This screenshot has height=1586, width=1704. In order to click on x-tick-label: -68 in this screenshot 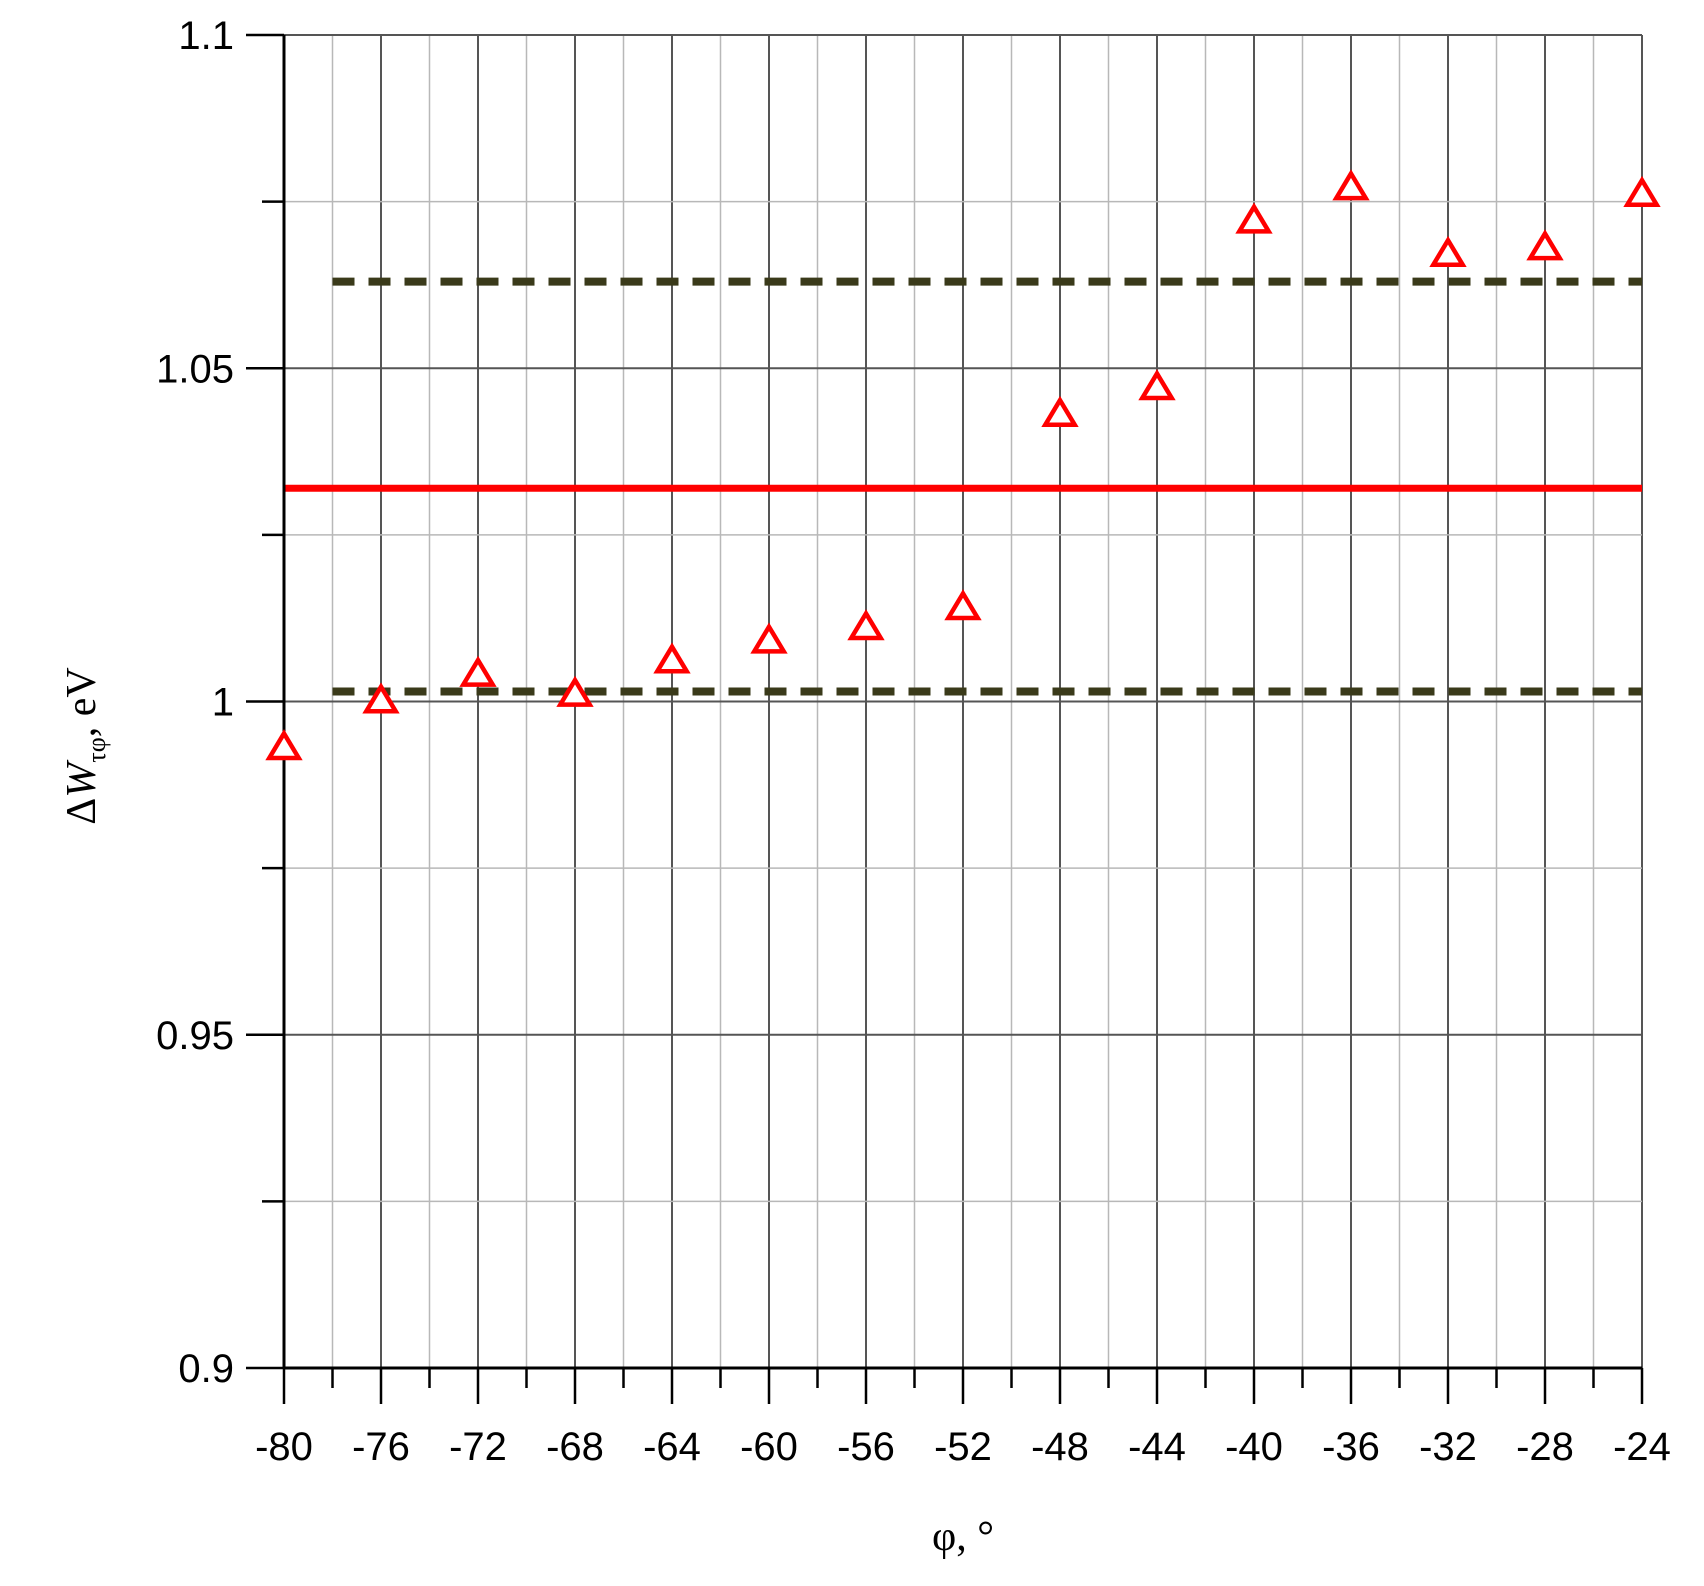, I will do `click(575, 1447)`.